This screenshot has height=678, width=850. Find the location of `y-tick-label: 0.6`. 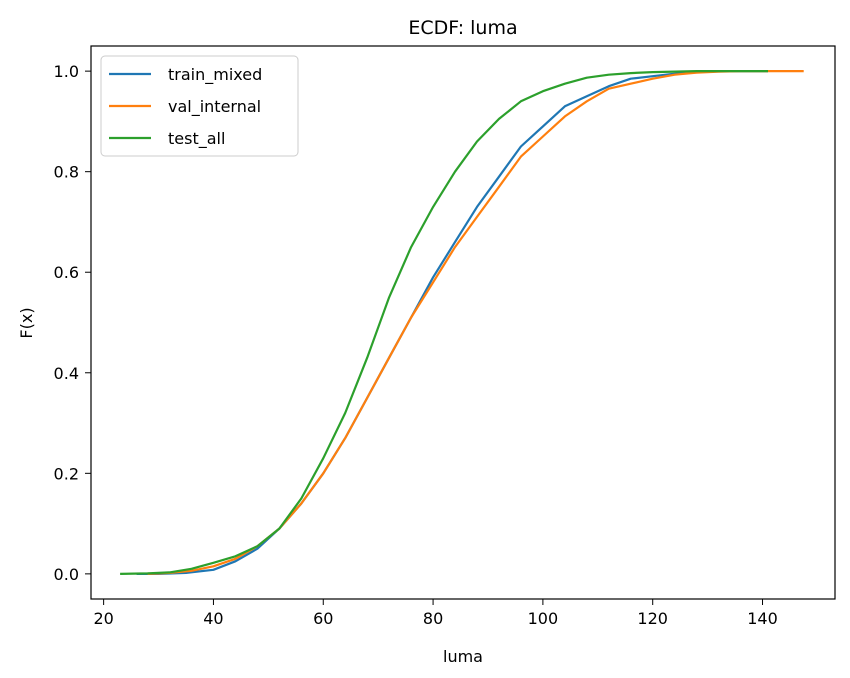

y-tick-label: 0.6 is located at coordinates (66, 272).